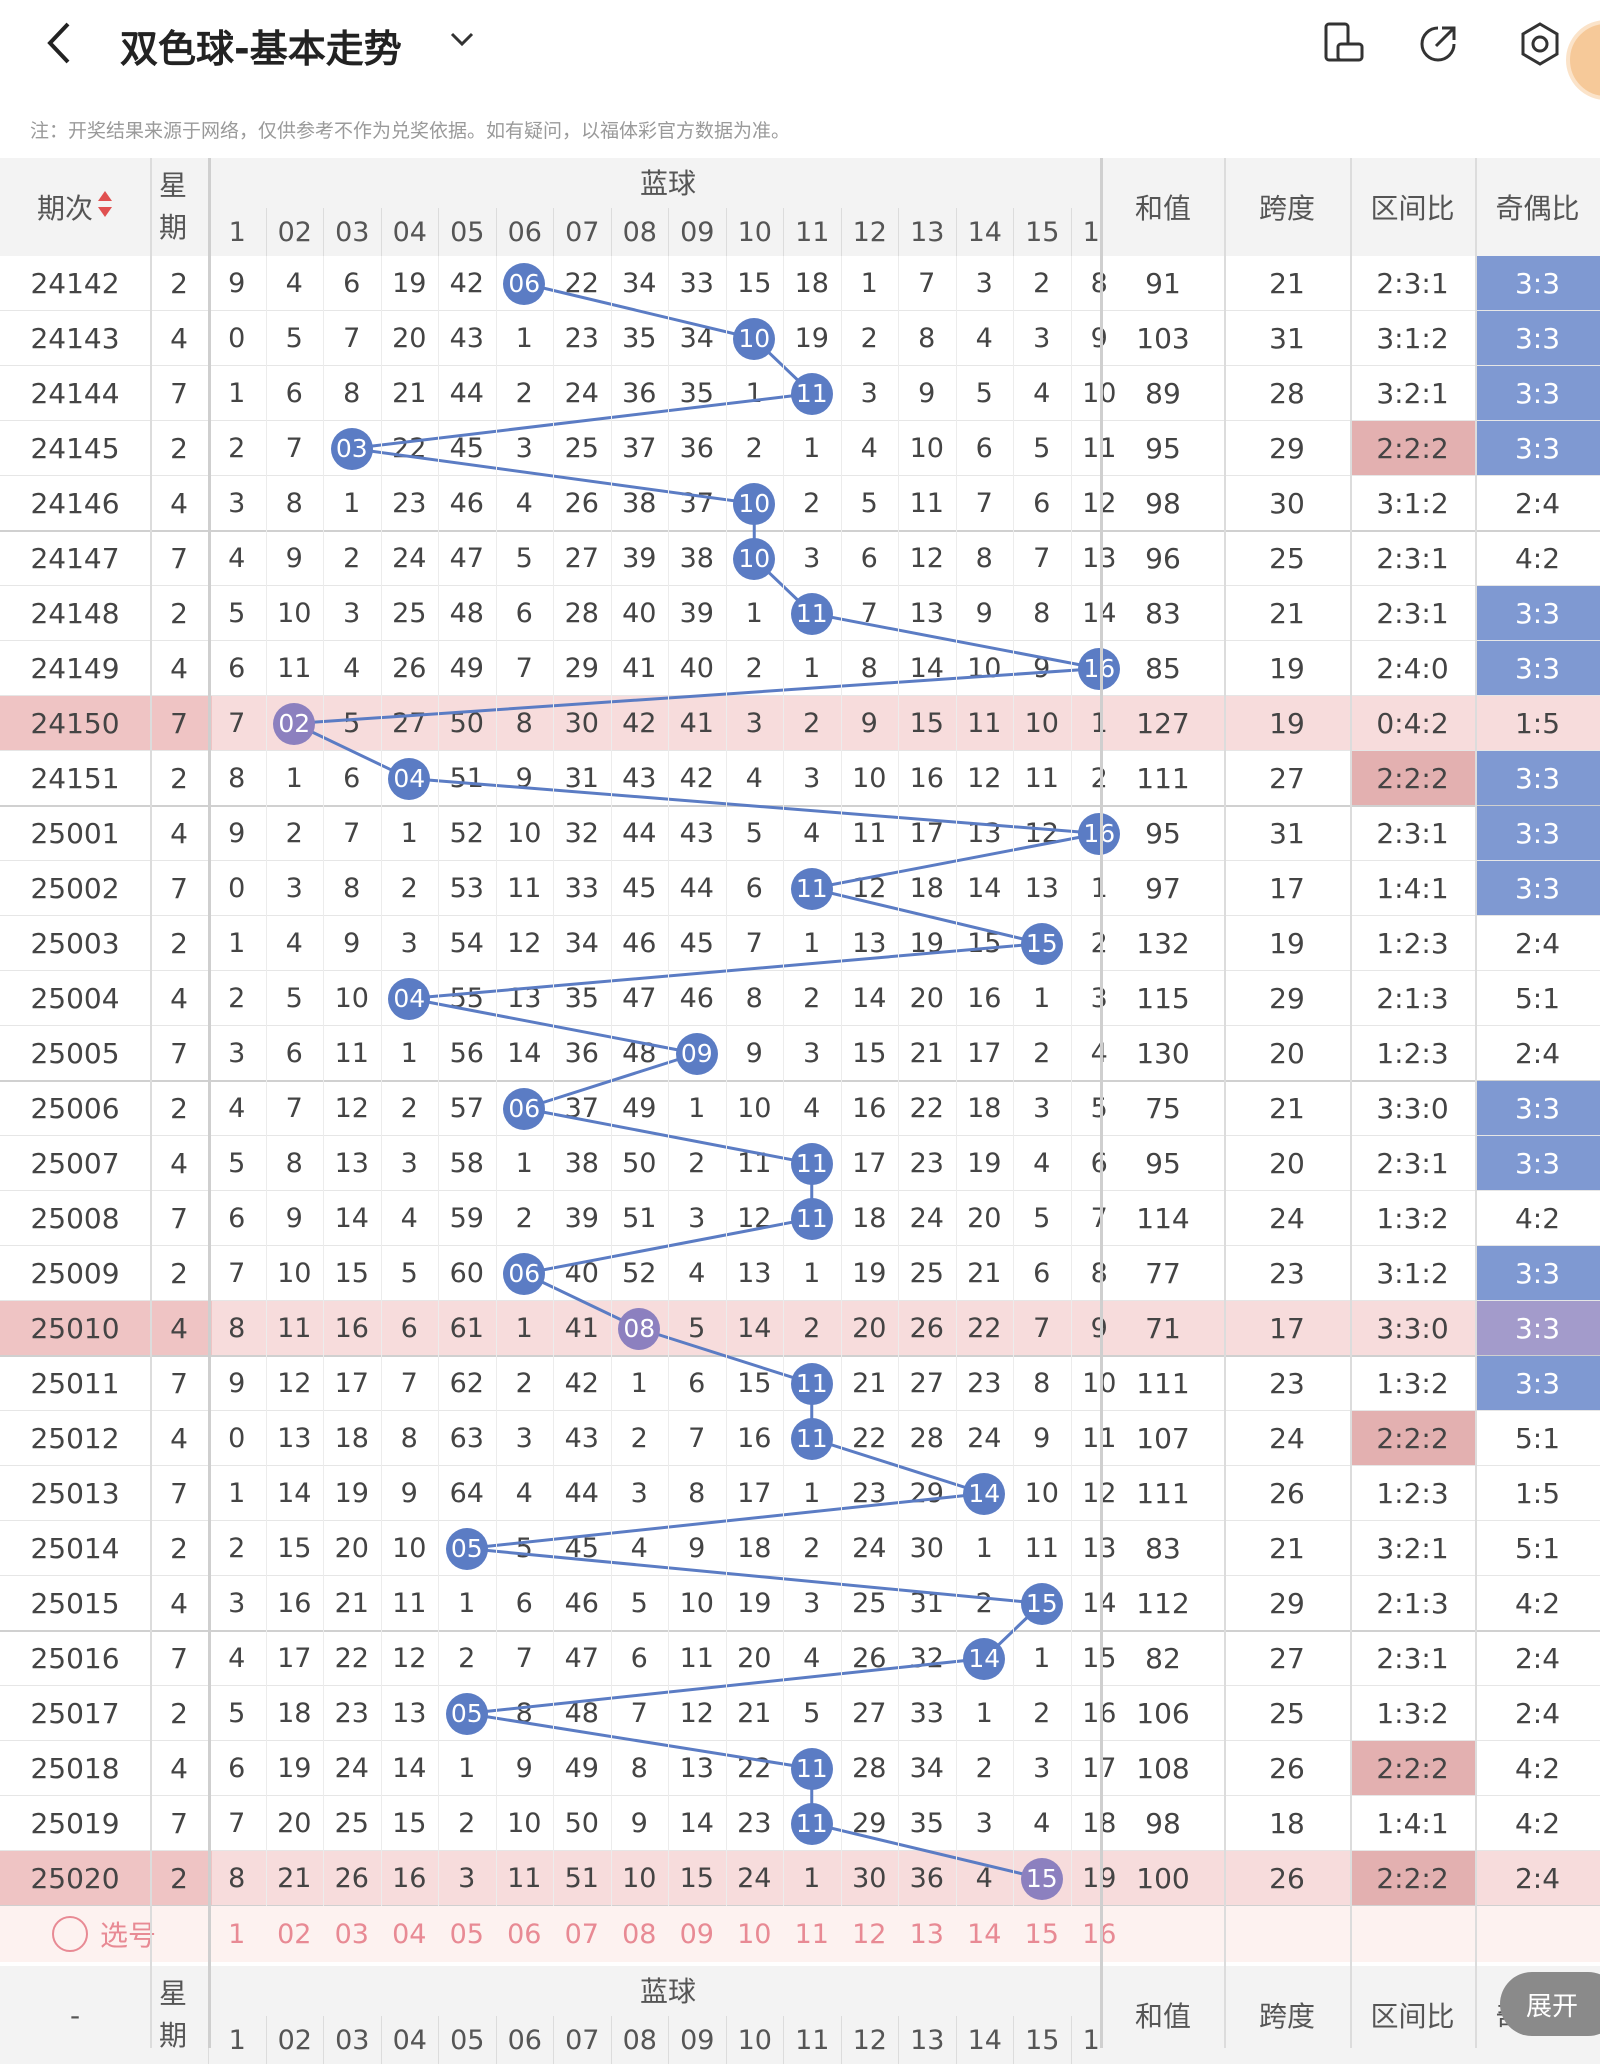  What do you see at coordinates (75, 1383) in the screenshot?
I see `issue-number: 25011` at bounding box center [75, 1383].